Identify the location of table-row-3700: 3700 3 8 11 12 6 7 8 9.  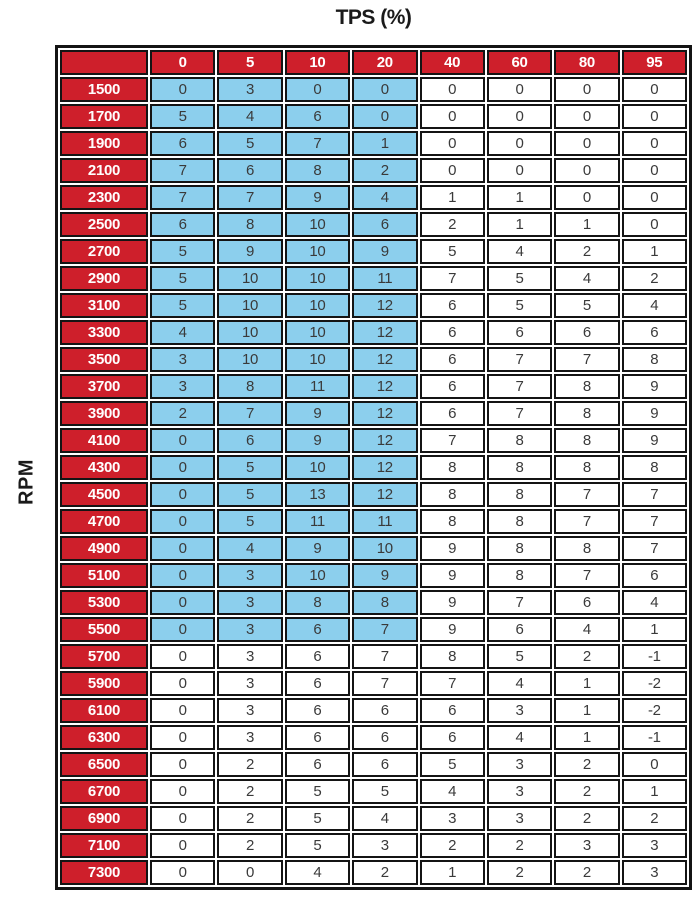
(373, 386).